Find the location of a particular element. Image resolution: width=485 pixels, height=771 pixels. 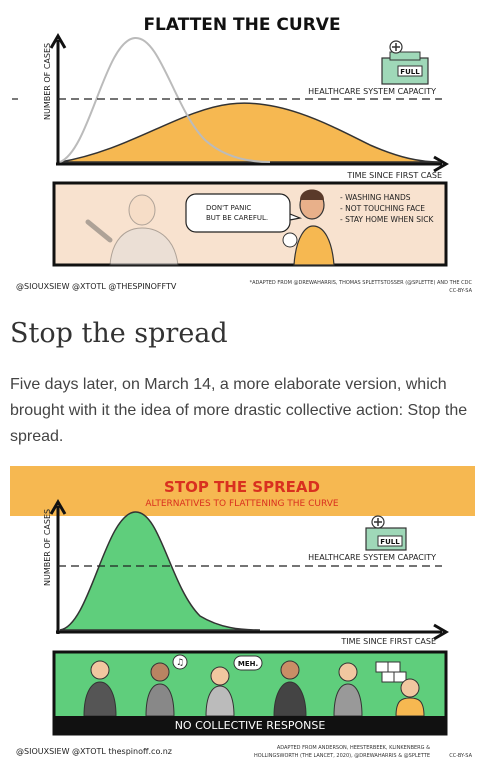

flattened-curve is located at coordinates (250, 132).